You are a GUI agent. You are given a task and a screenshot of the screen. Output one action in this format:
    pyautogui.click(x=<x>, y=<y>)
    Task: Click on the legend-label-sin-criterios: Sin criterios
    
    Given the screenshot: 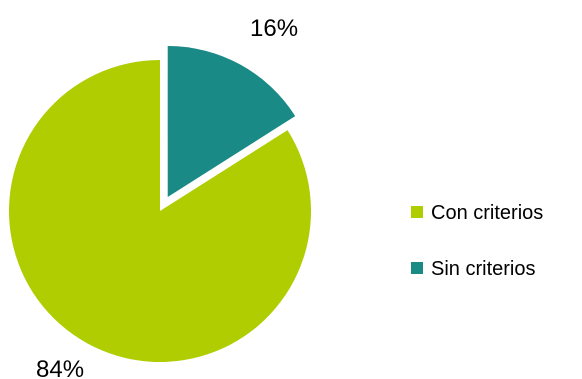 What is the action you would take?
    pyautogui.click(x=483, y=269)
    